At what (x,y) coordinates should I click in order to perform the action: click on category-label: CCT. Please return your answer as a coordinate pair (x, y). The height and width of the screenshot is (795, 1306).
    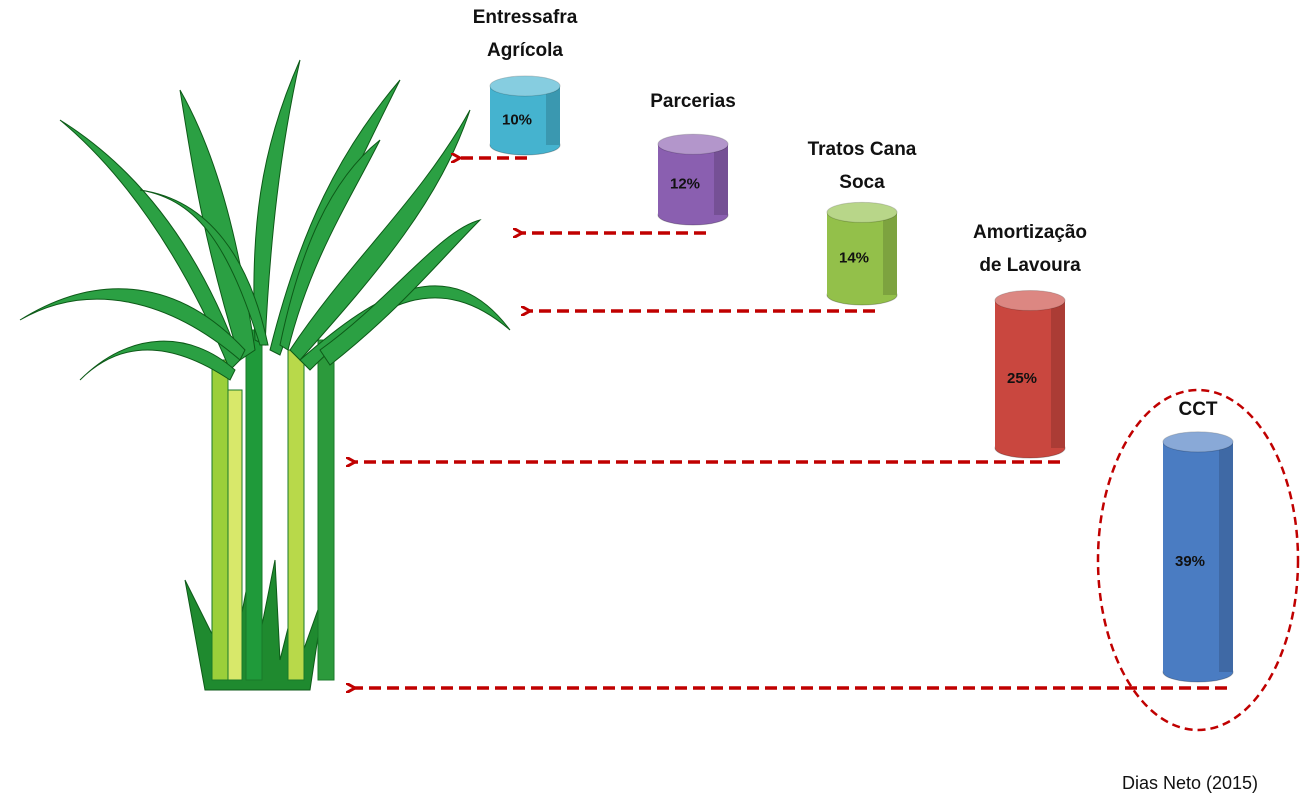
    Looking at the image, I should click on (1197, 409).